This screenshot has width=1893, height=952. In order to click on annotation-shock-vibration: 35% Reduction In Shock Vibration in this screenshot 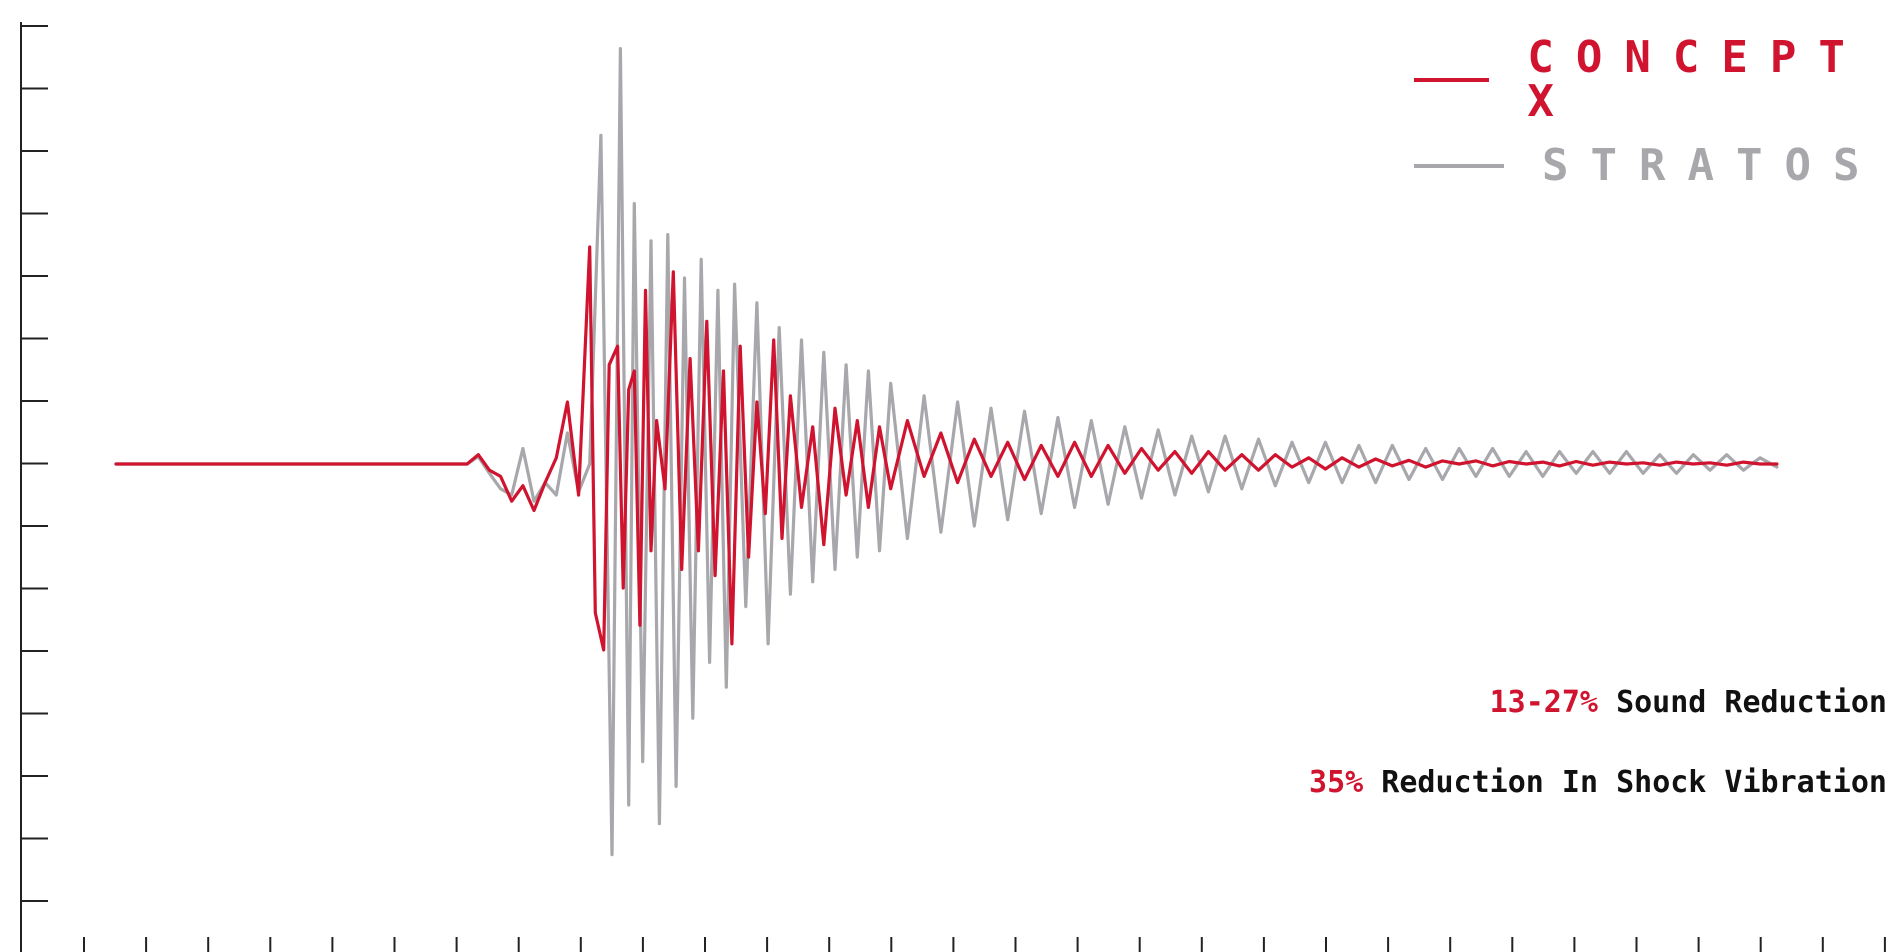, I will do `click(1598, 782)`.